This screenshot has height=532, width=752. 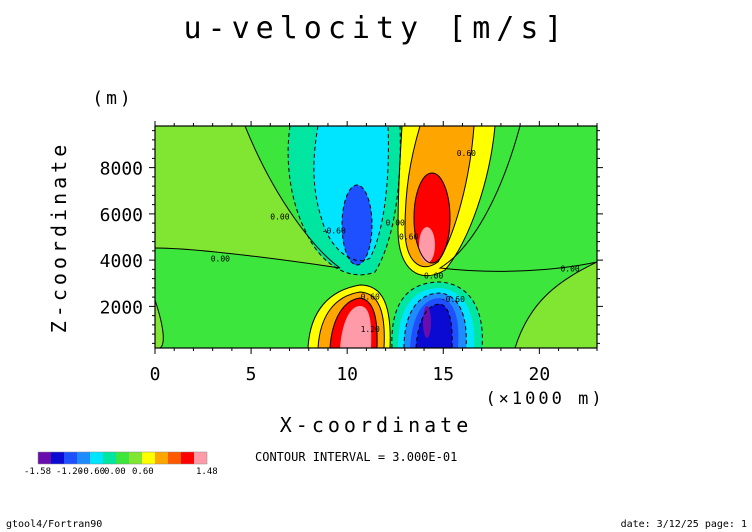 What do you see at coordinates (59, 237) in the screenshot?
I see `y-axis-label: Z-coordinate` at bounding box center [59, 237].